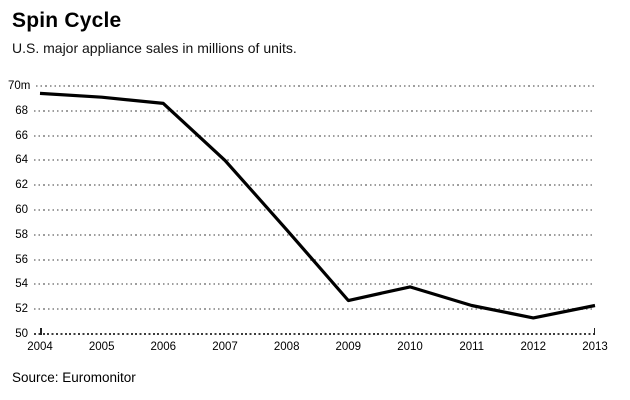  Describe the element at coordinates (21, 284) in the screenshot. I see `y-tick-label: 54` at that location.